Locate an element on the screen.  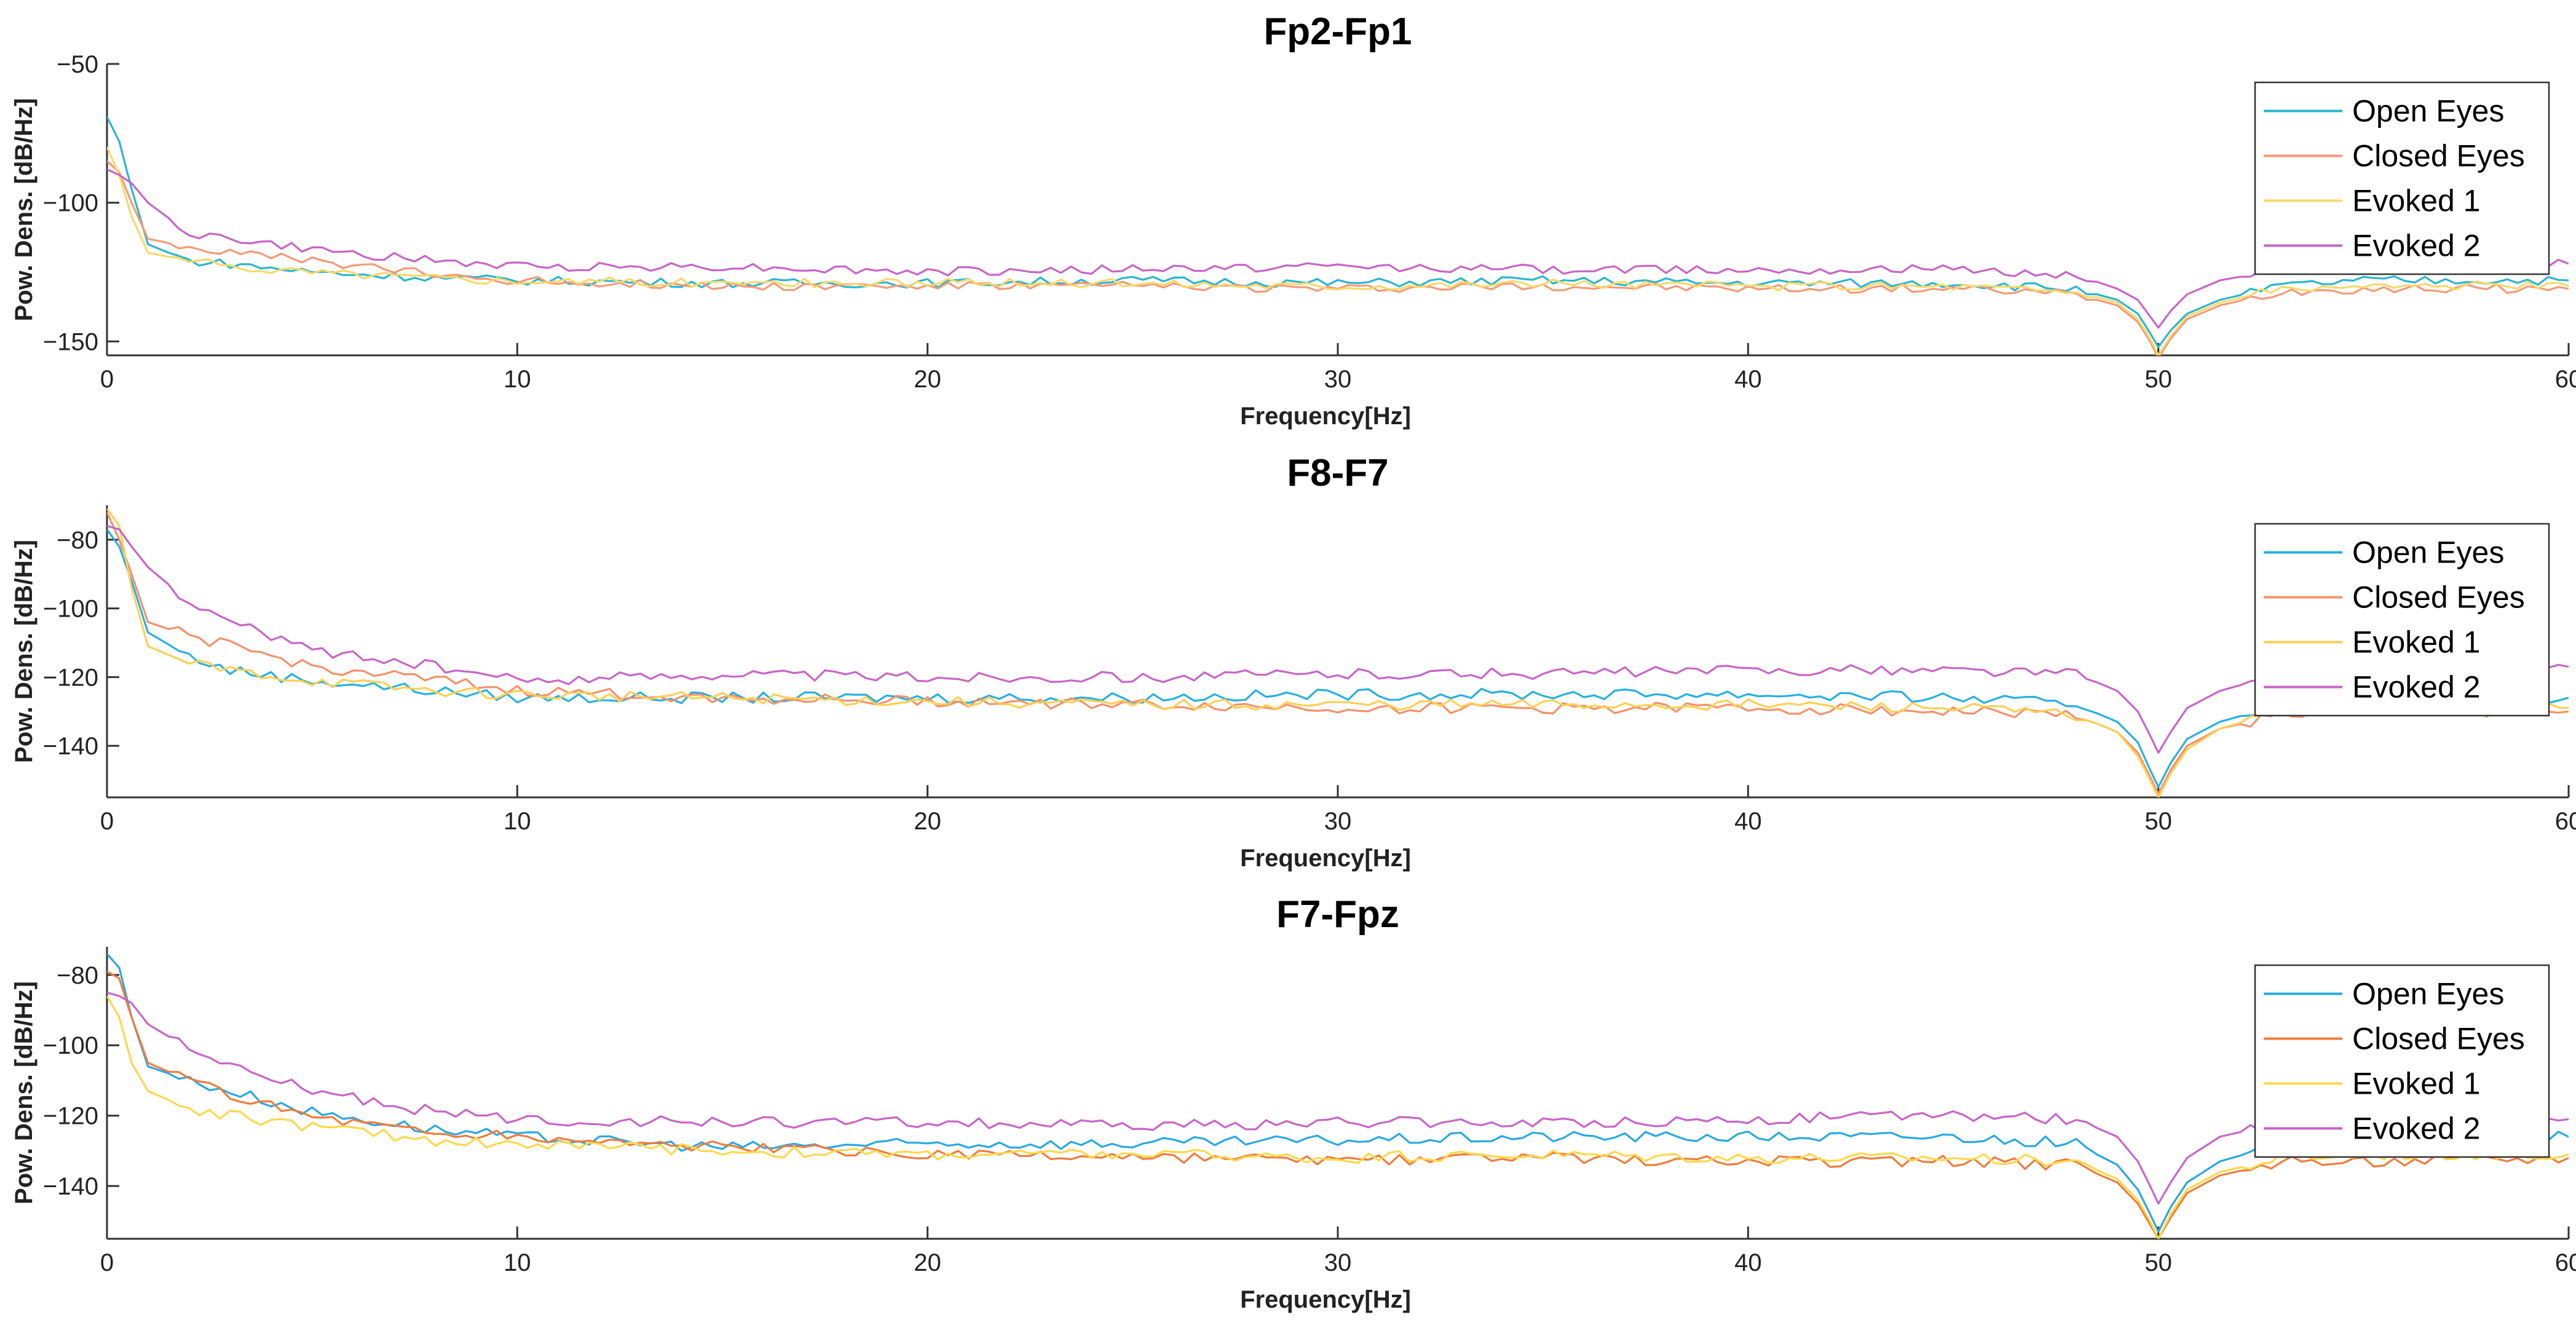
chart-title: F8-F7 is located at coordinates (1338, 473).